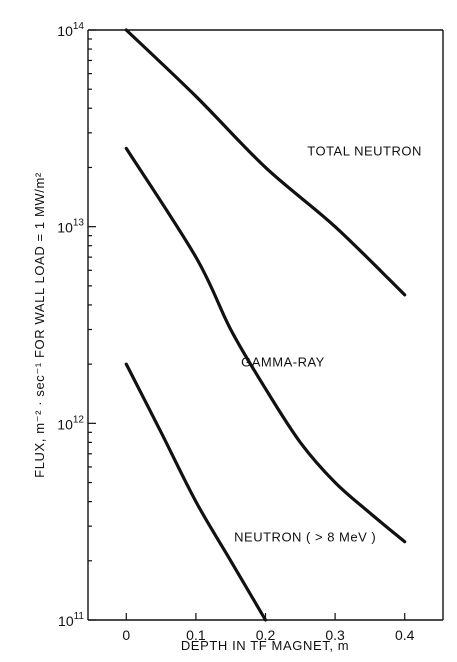 The height and width of the screenshot is (662, 457). Describe the element at coordinates (335, 635) in the screenshot. I see `x-tick-label: 0.3` at that location.